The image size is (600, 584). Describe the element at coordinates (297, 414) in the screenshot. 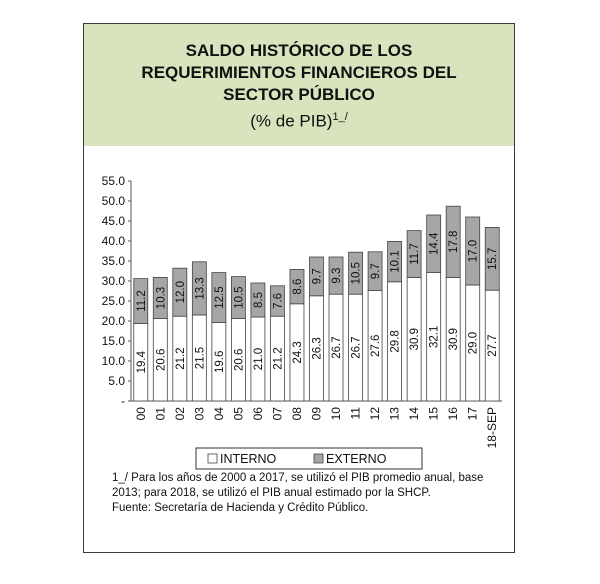

I see `x-tick-label: 08` at that location.